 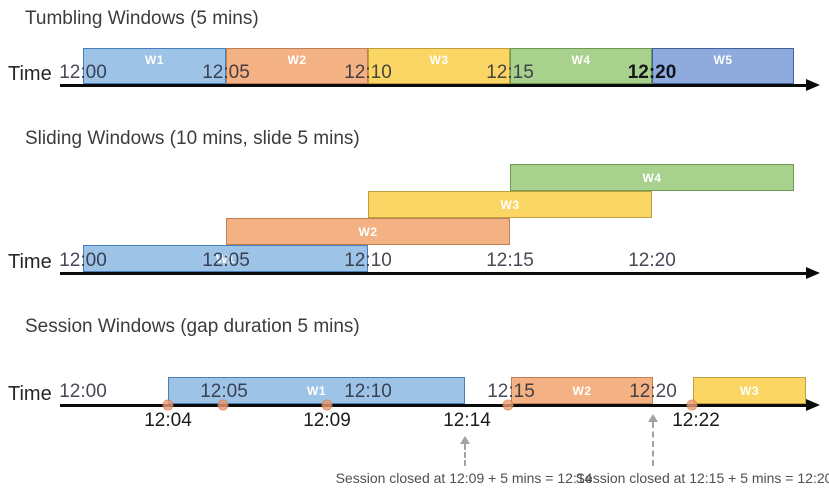 What do you see at coordinates (168, 420) in the screenshot?
I see `event-time-label: 12:04` at bounding box center [168, 420].